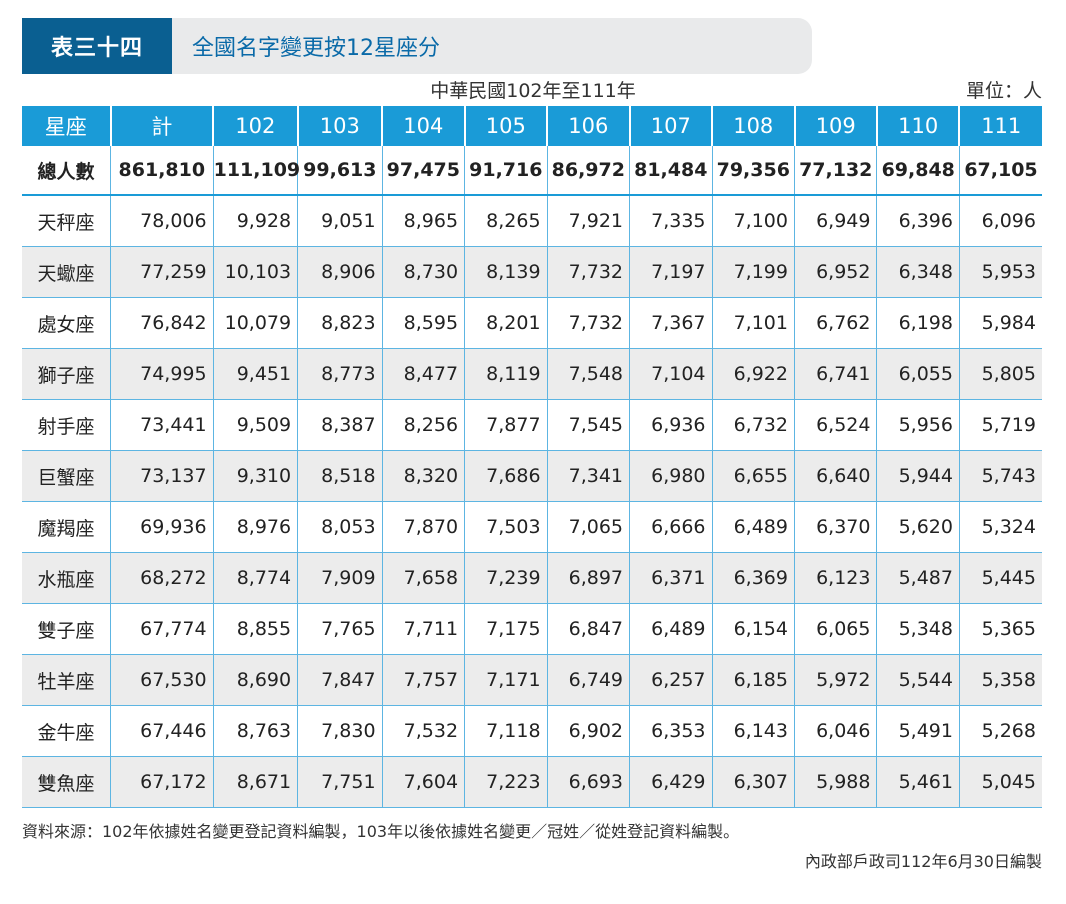  Describe the element at coordinates (671, 527) in the screenshot. I see `value-cell: 6,666` at that location.